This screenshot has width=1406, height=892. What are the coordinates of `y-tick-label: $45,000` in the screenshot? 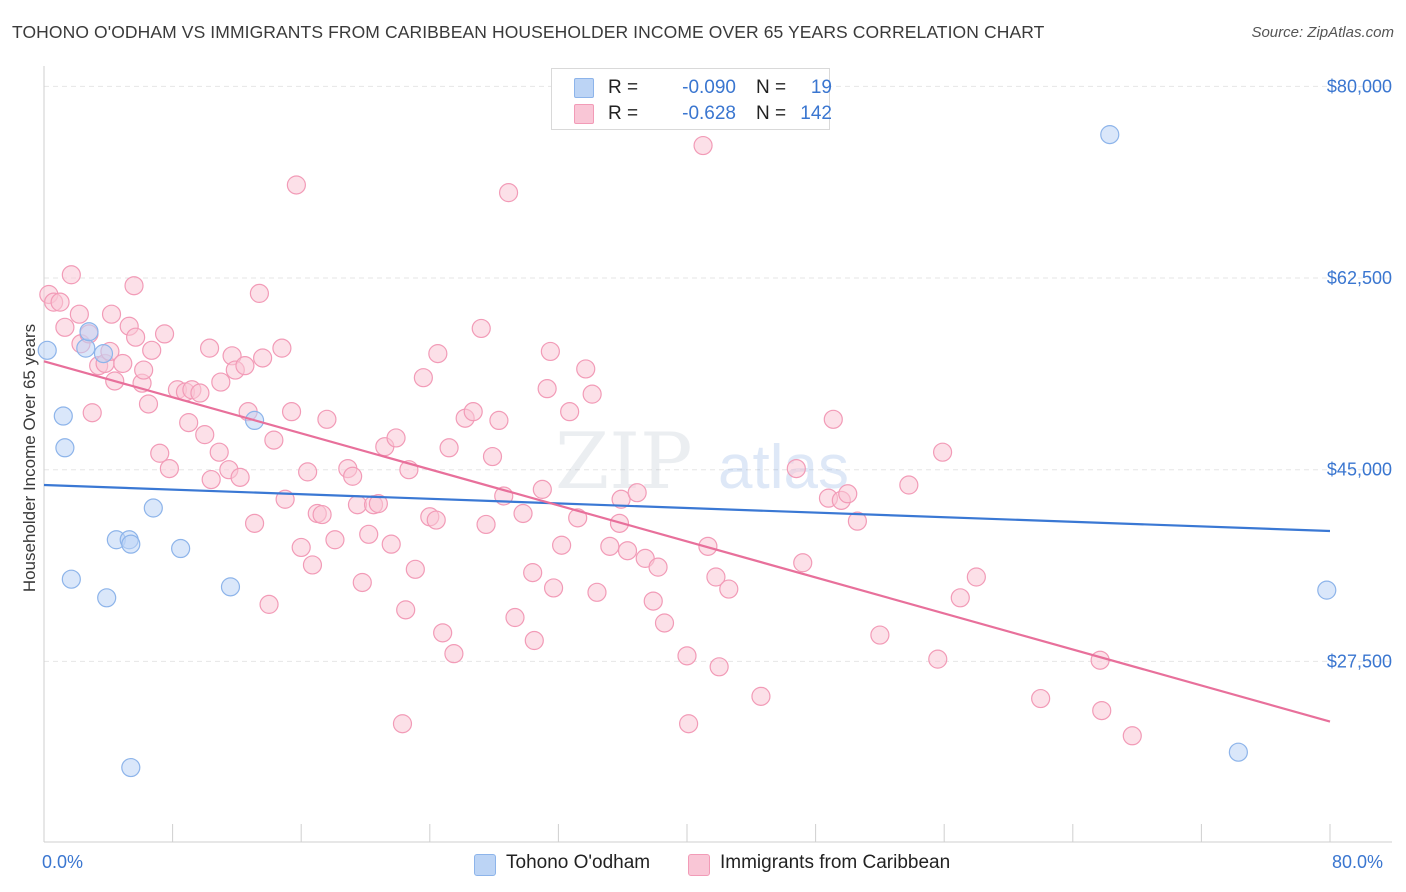 It's located at (1359, 470).